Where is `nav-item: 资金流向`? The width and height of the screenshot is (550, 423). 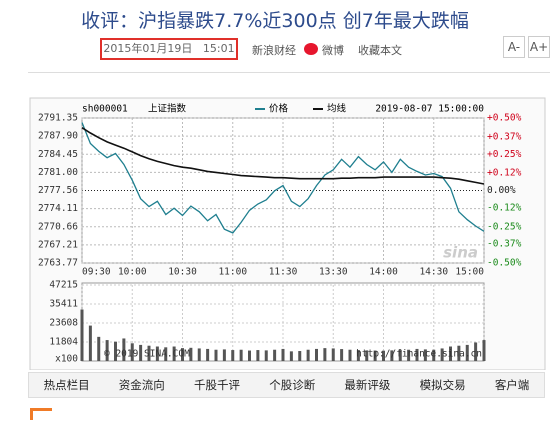
nav-item: 资金流向 is located at coordinates (141, 385).